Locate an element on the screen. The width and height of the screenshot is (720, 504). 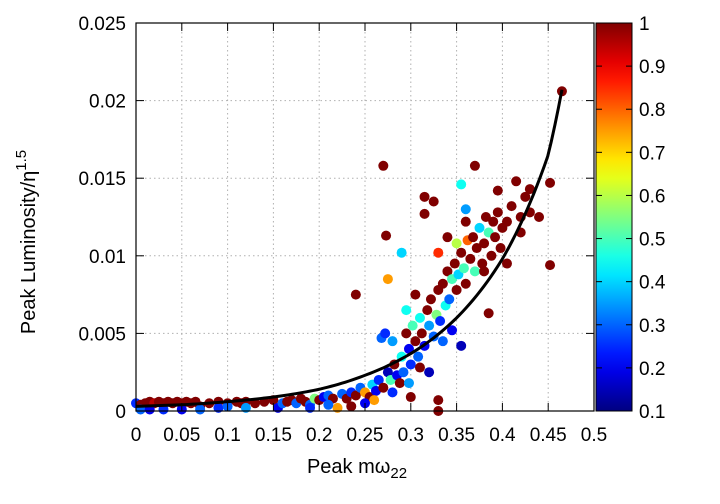
y-axis-title-main: Peak Luminosity/η is located at coordinates (29, 252).